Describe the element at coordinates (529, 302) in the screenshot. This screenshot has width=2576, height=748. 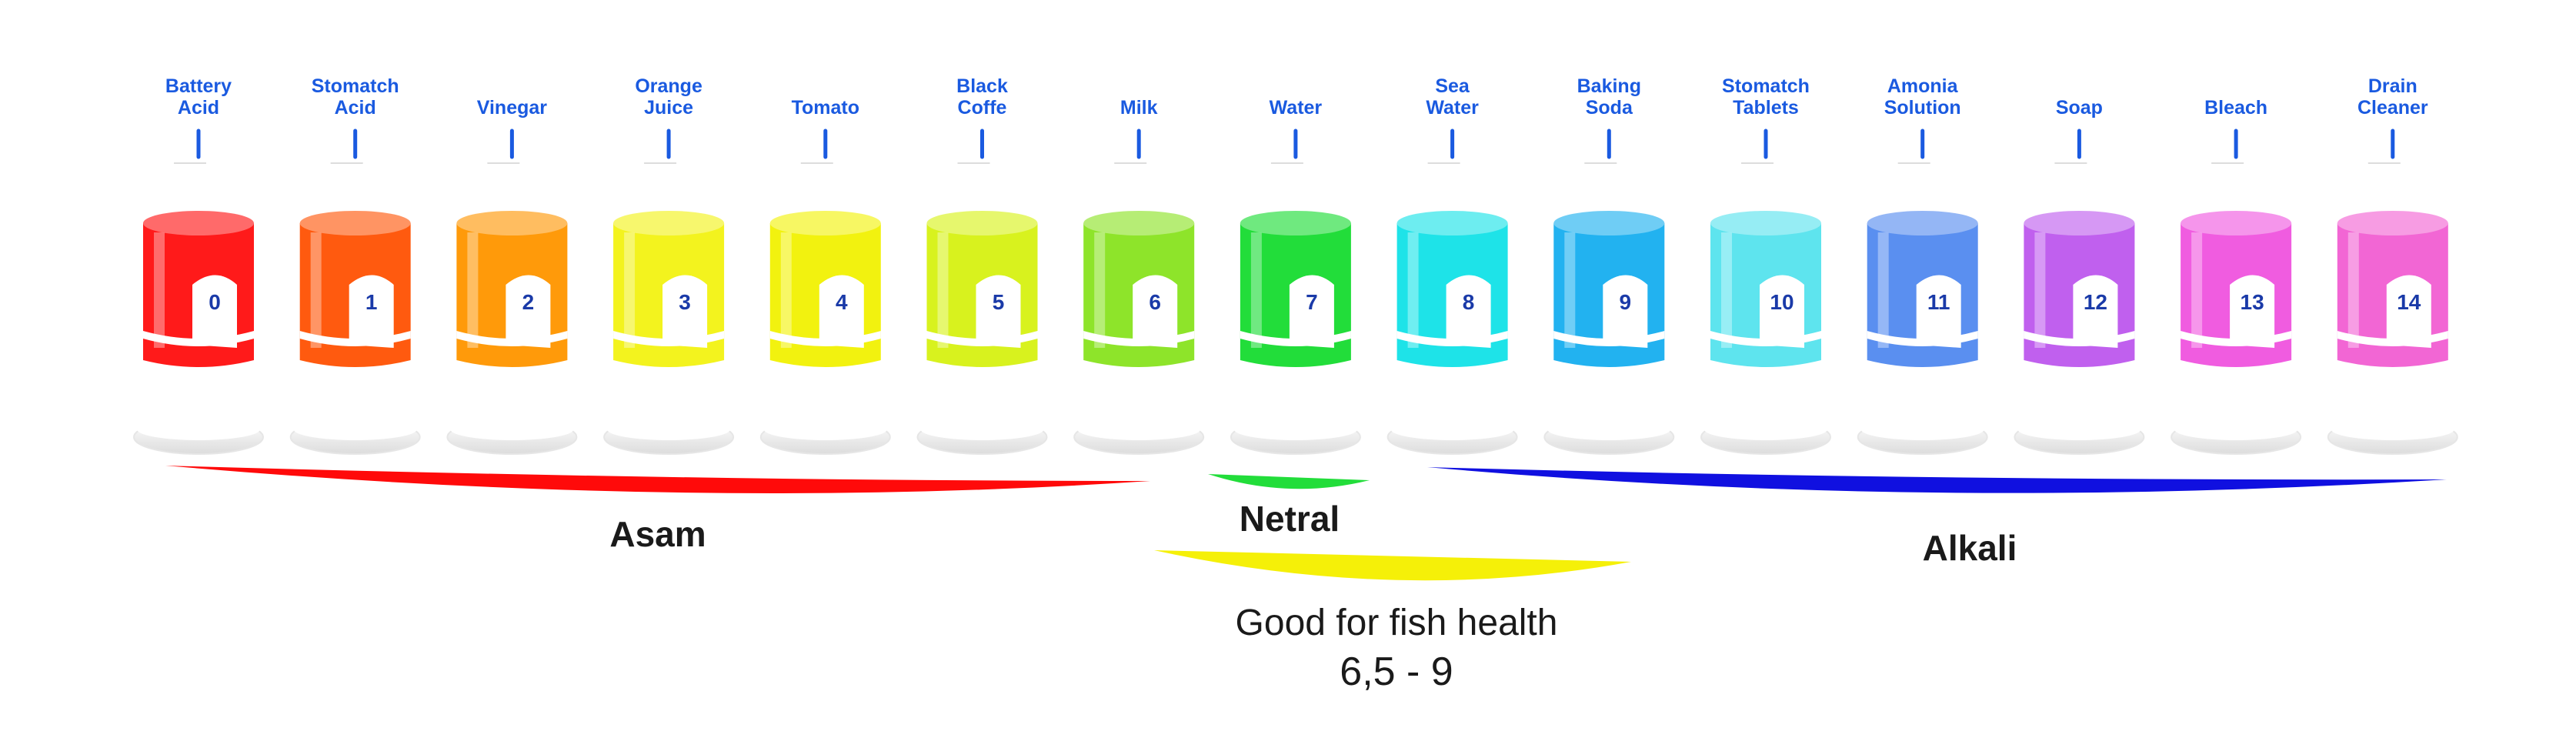
I see `ph-number: 2` at that location.